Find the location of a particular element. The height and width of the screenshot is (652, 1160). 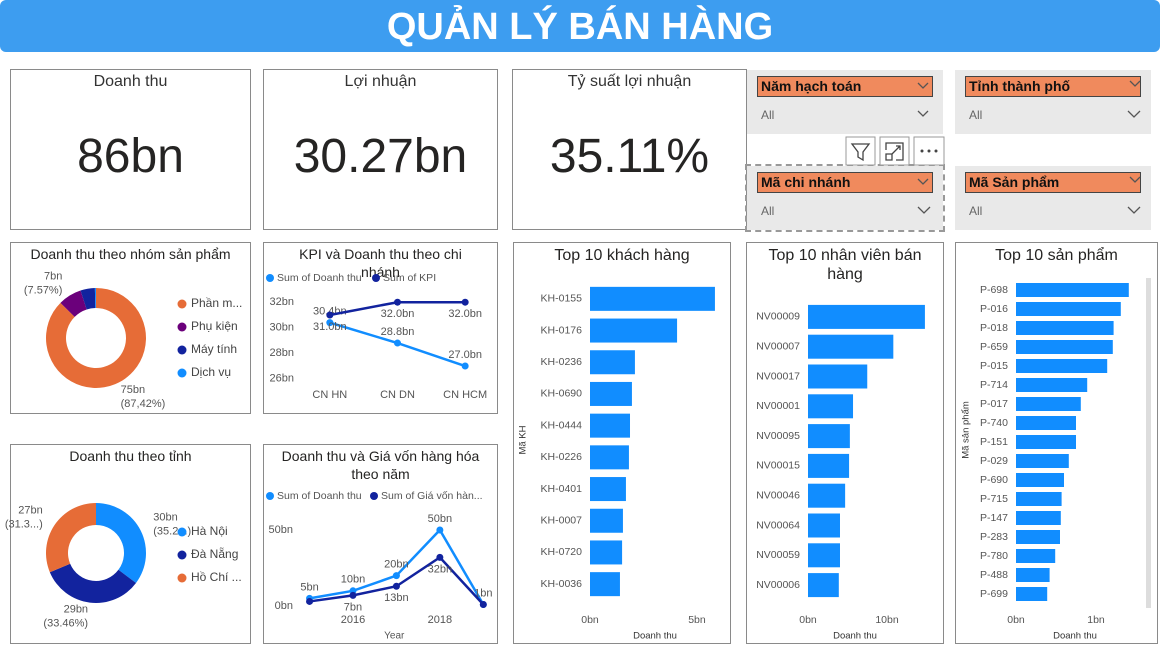

card-label: Tỷ suất lợi nhuận is located at coordinates (629, 81).